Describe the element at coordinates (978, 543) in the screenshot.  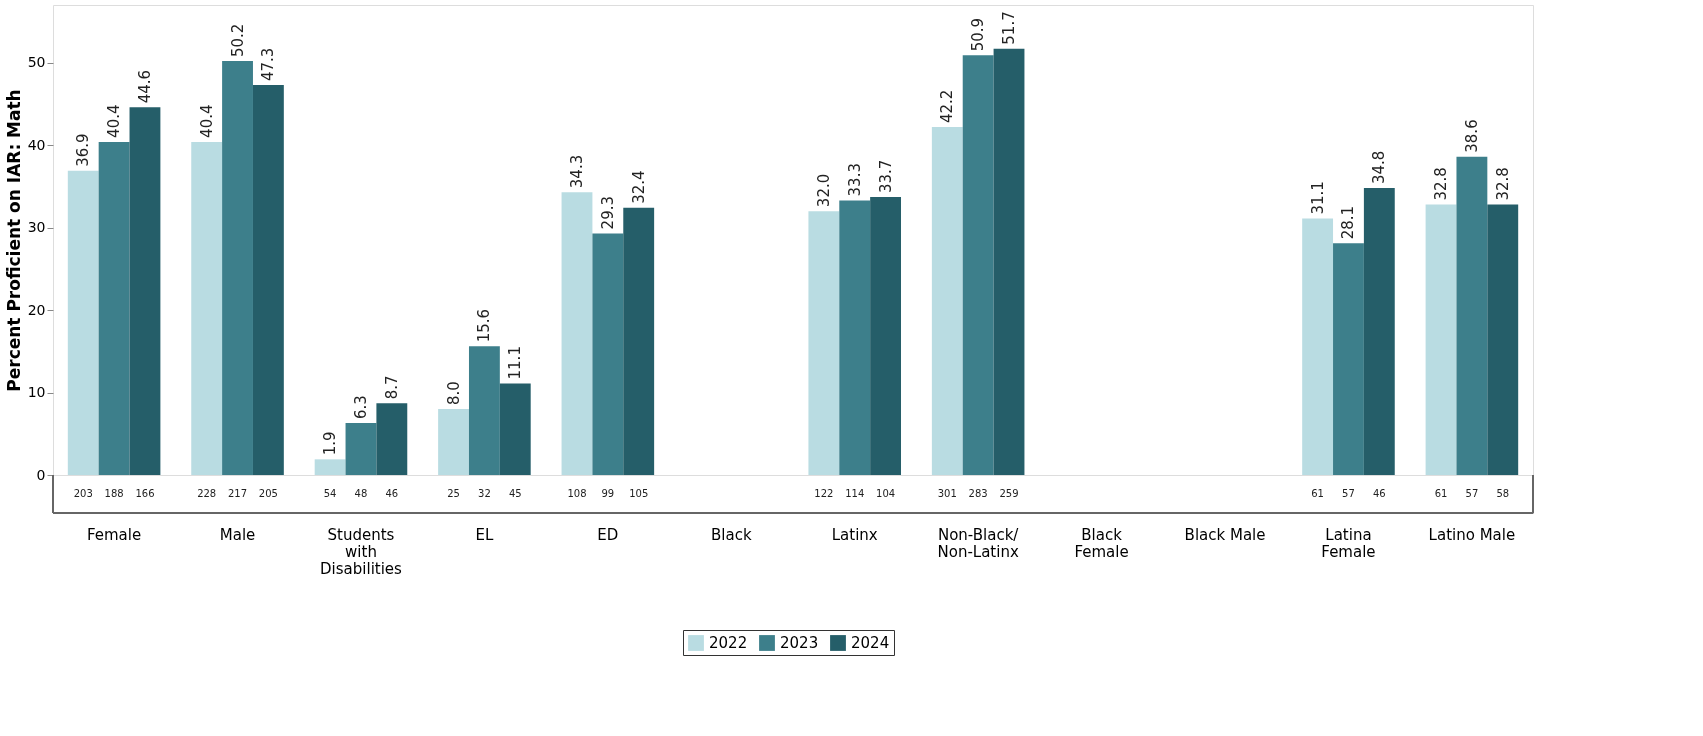
I see `x-tick-label: Non-Black/Non-Latinx` at that location.